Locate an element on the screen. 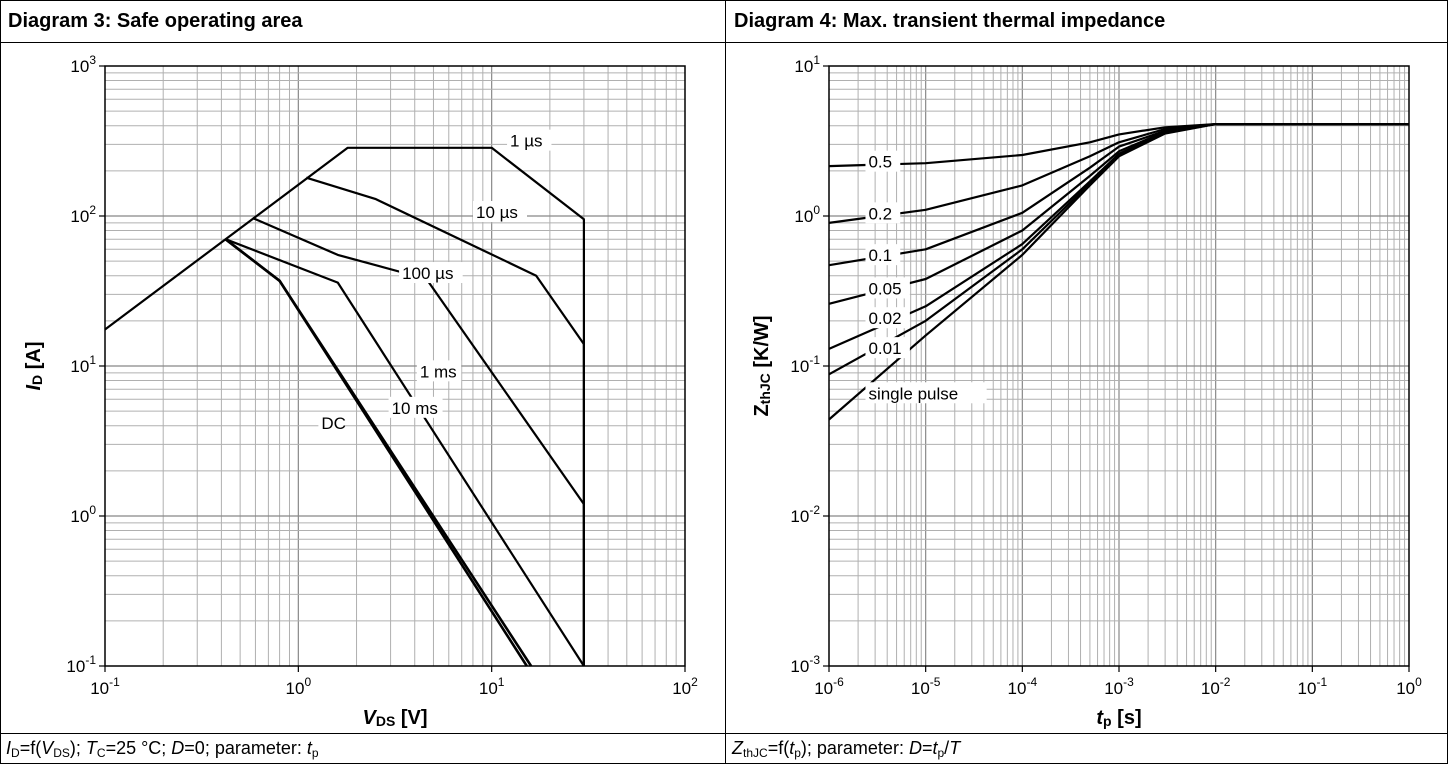 This screenshot has width=1448, height=768. soa-curve-10-ms is located at coordinates (376, 452).